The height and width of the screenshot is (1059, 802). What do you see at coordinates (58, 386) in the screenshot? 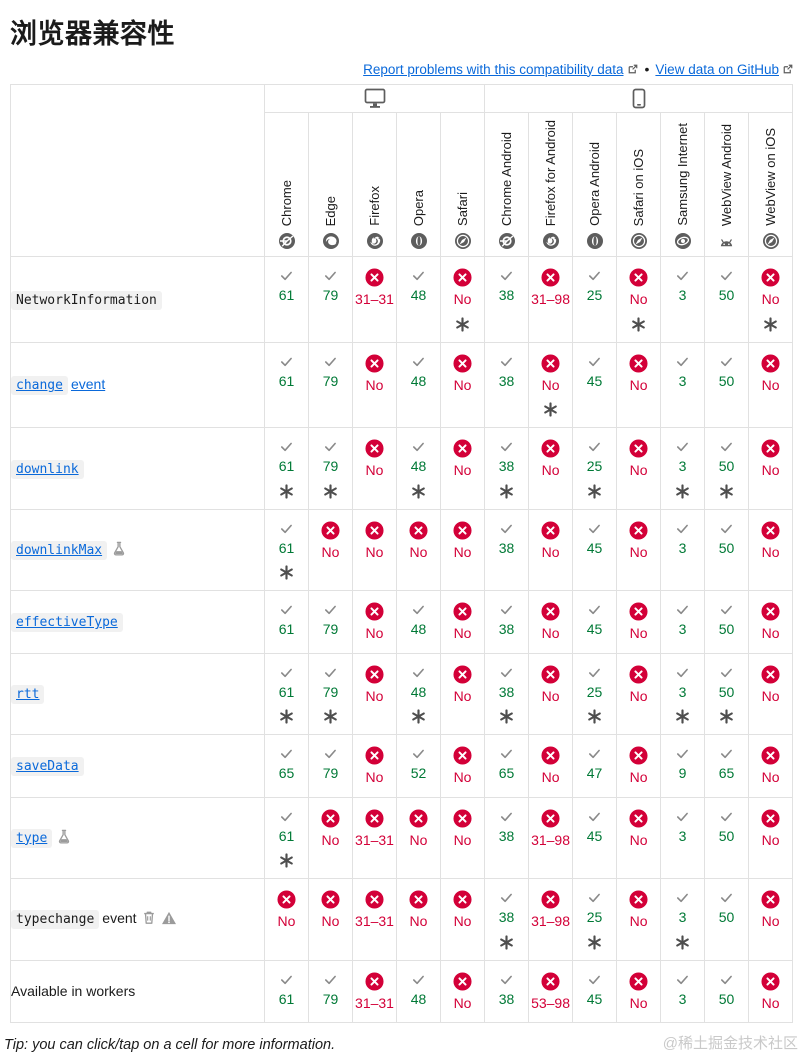
I see `feature-link: change event` at bounding box center [58, 386].